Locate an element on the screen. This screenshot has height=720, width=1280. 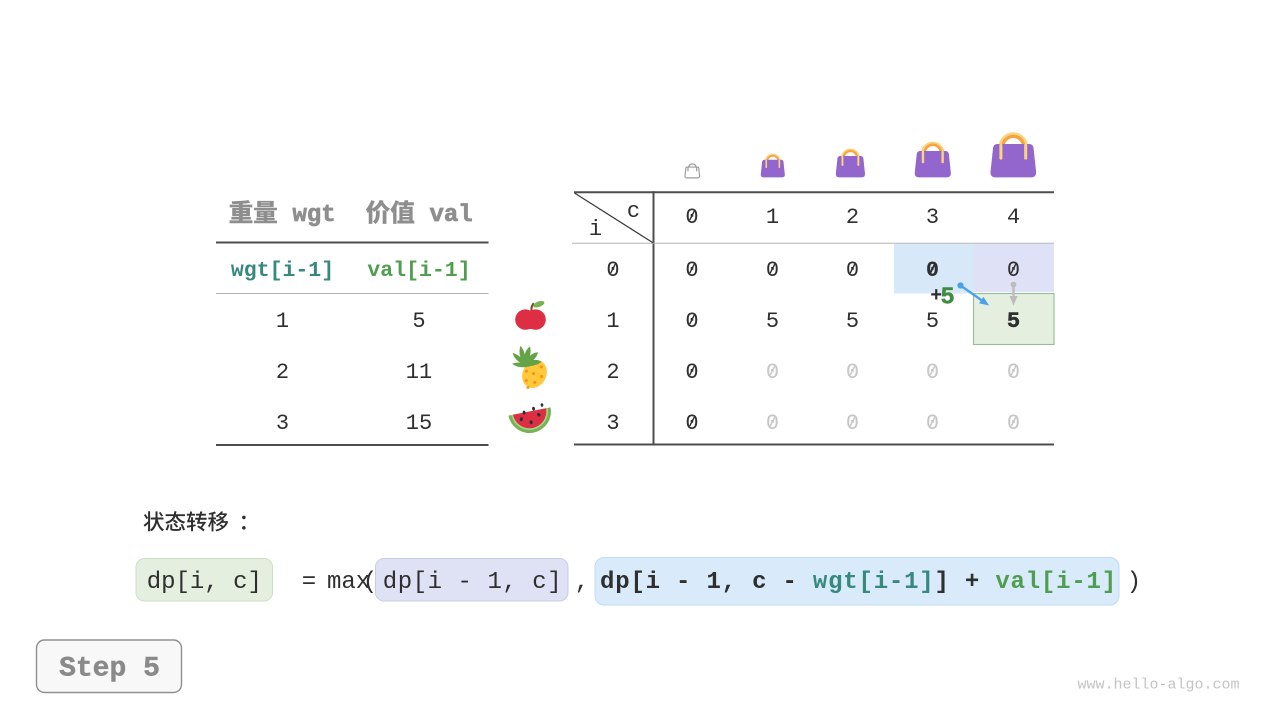
svg-text: wgt[i-1] is located at coordinates (282, 271).